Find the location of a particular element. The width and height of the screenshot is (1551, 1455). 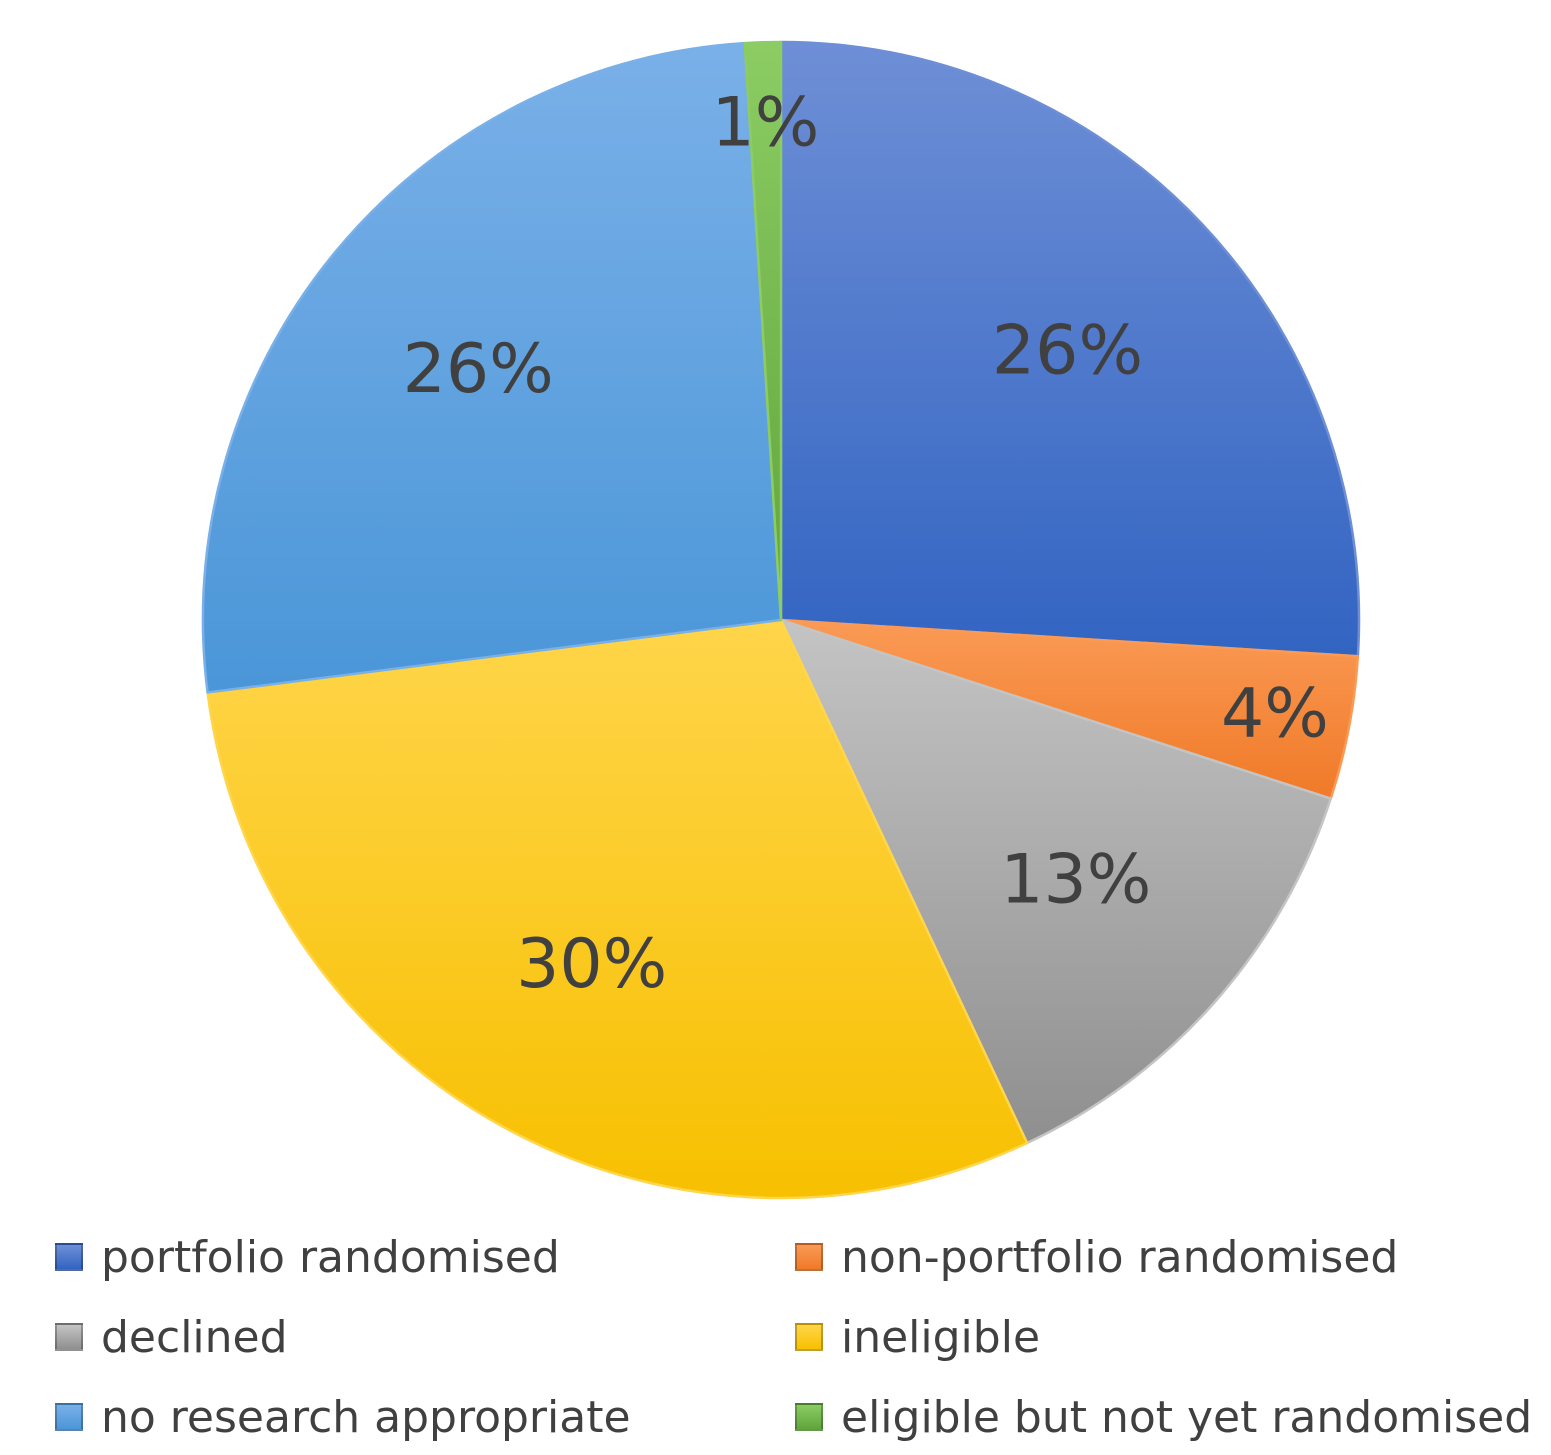

legend-label: declined is located at coordinates (194, 1337).